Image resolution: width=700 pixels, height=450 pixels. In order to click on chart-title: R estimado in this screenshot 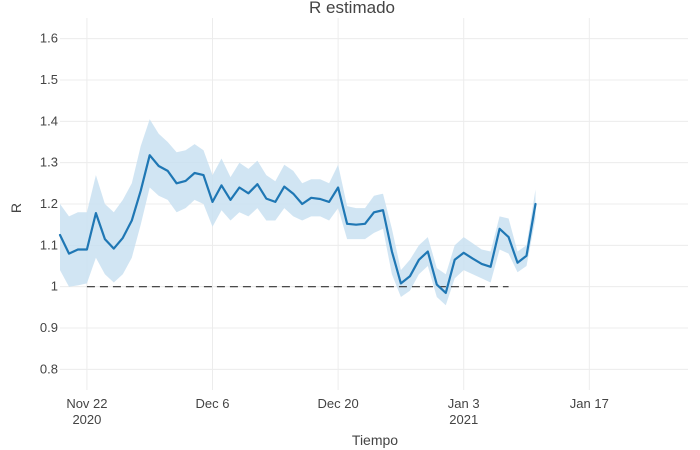, I will do `click(352, 8)`.